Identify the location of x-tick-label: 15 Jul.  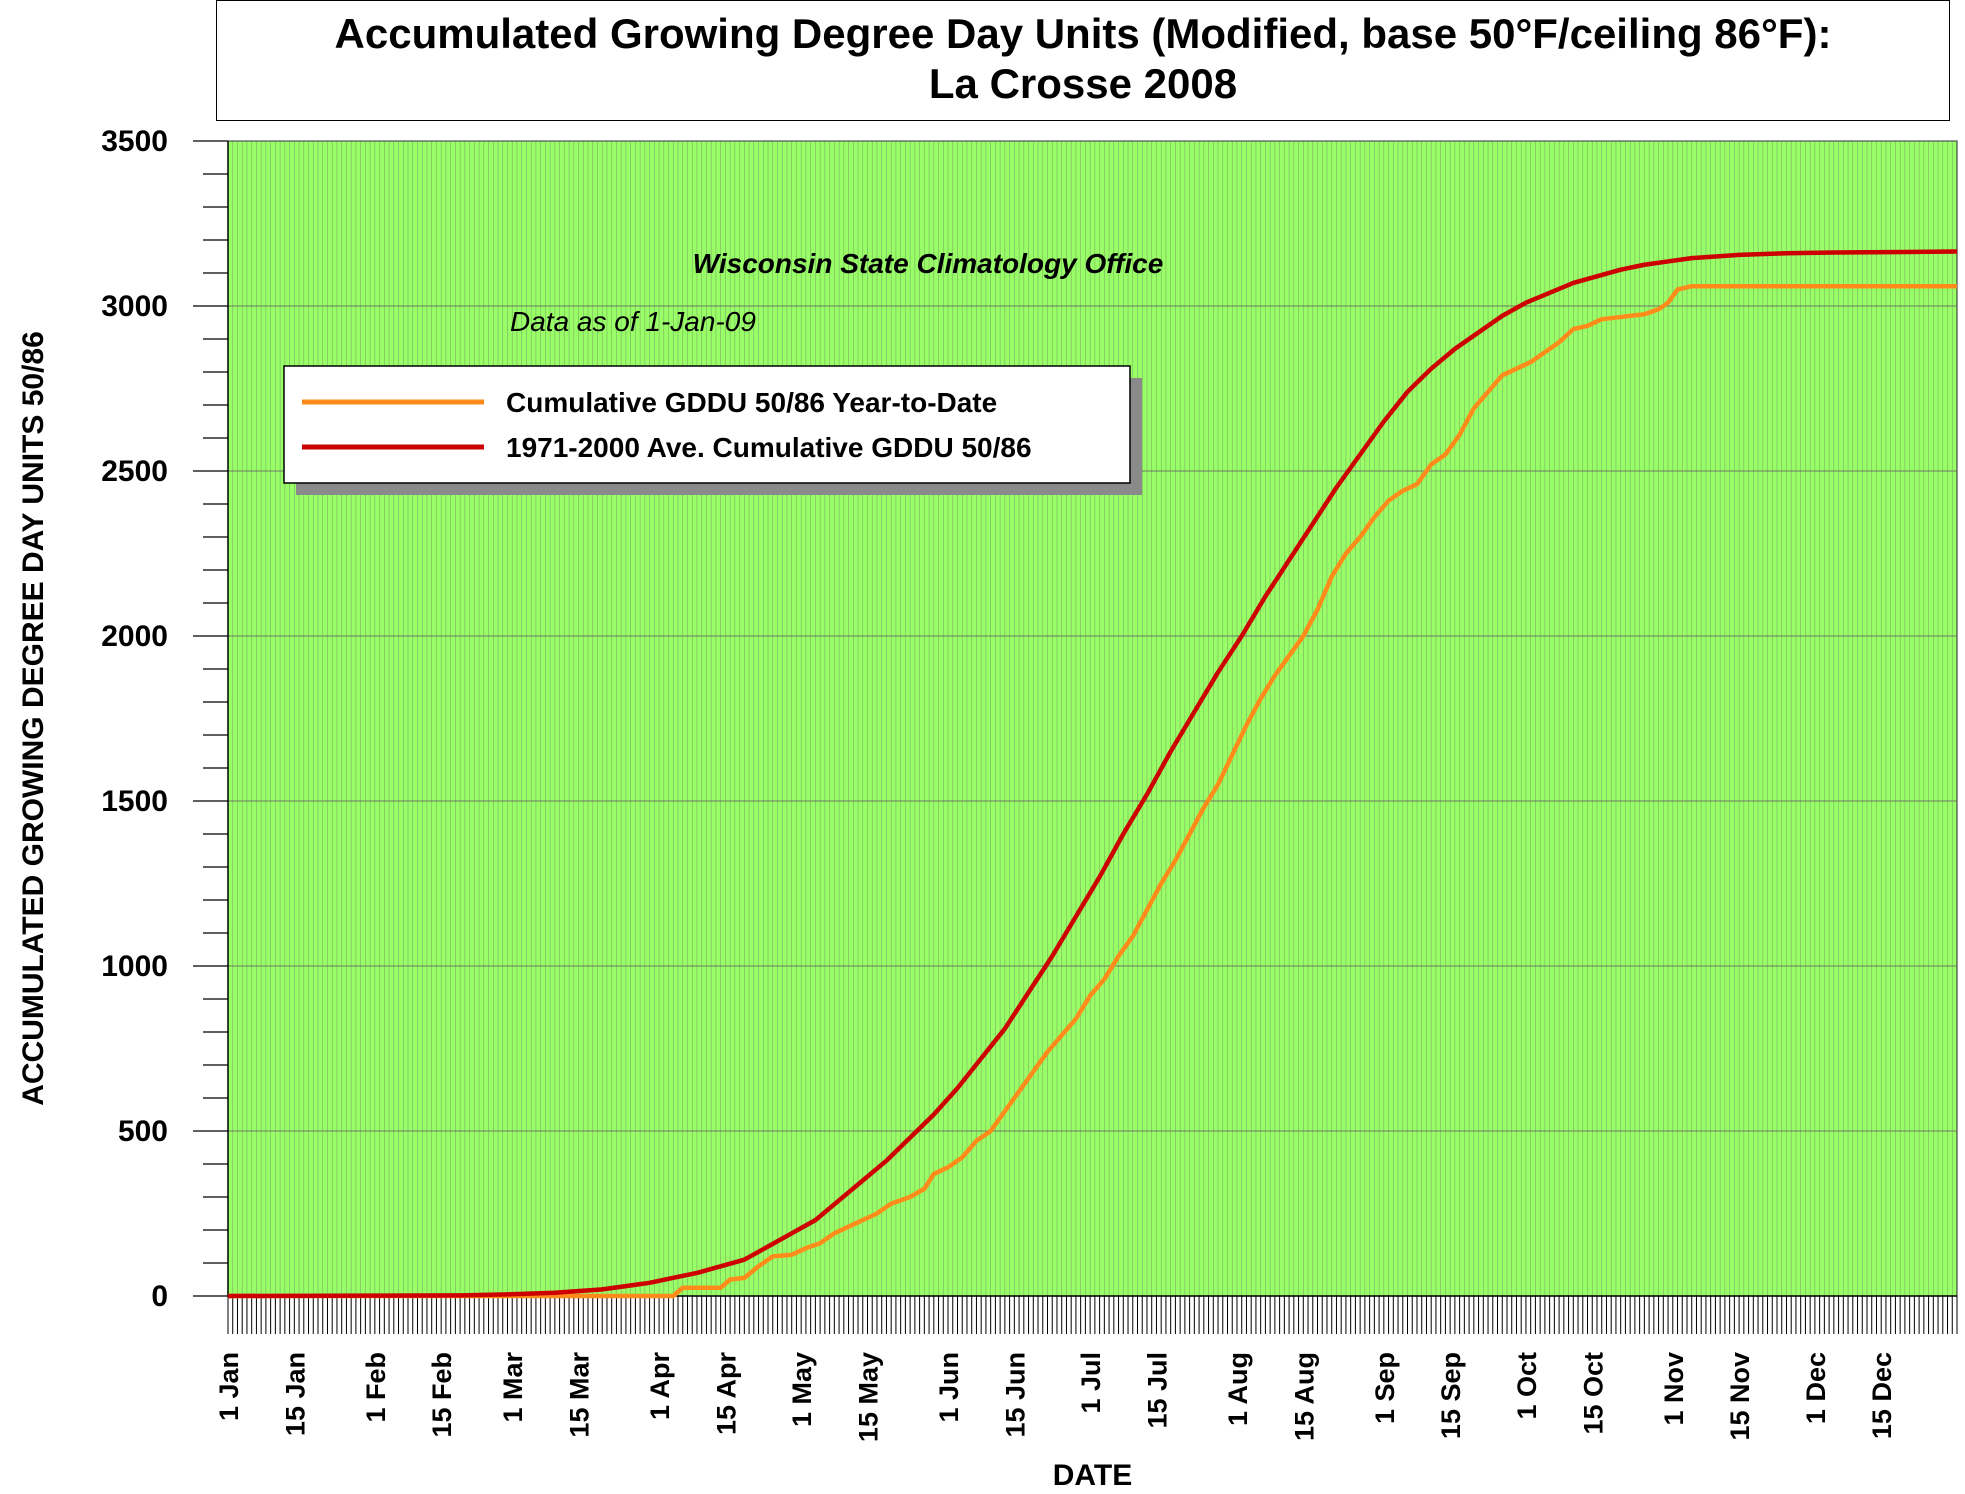
(1157, 1390).